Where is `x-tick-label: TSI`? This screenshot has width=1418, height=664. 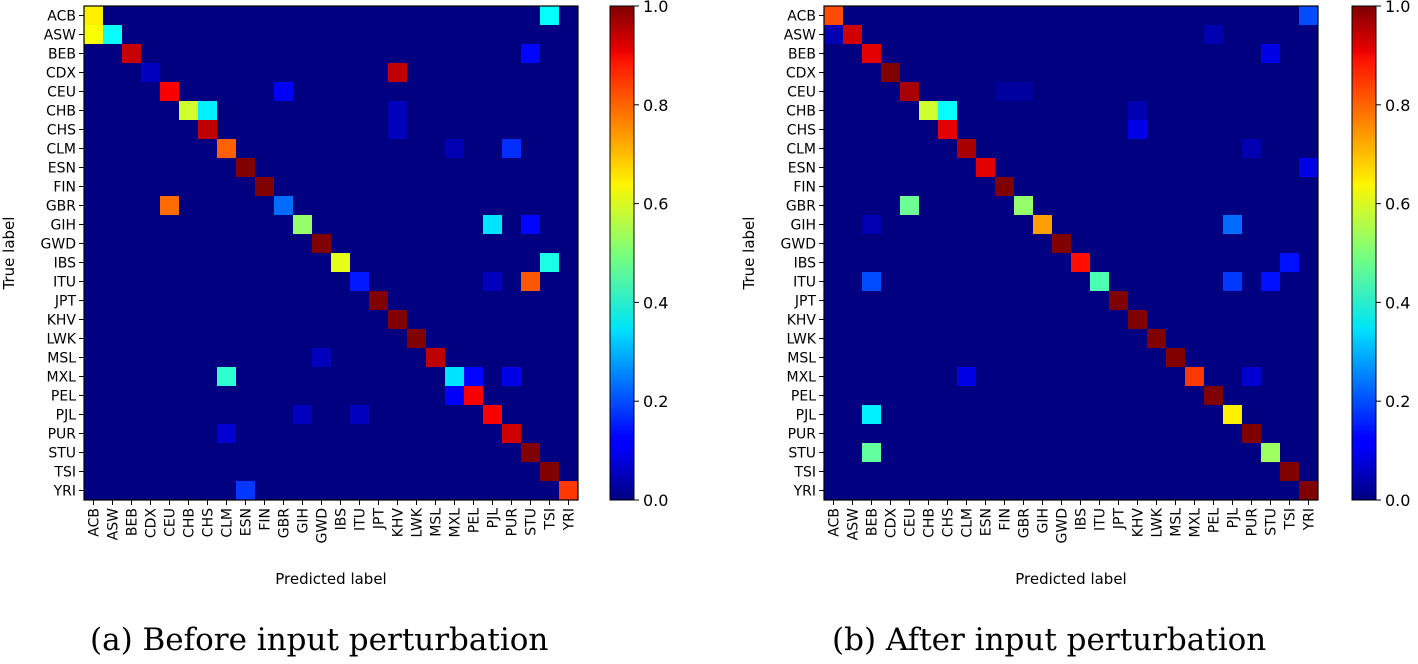
x-tick-label: TSI is located at coordinates (551, 519).